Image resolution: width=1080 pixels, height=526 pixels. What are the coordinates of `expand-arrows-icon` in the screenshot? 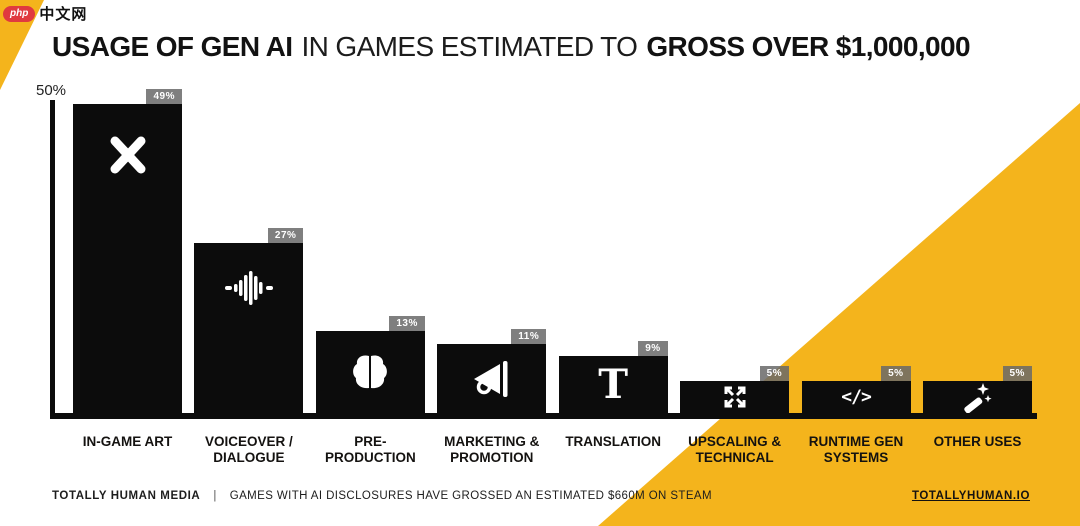 It's located at (735, 397).